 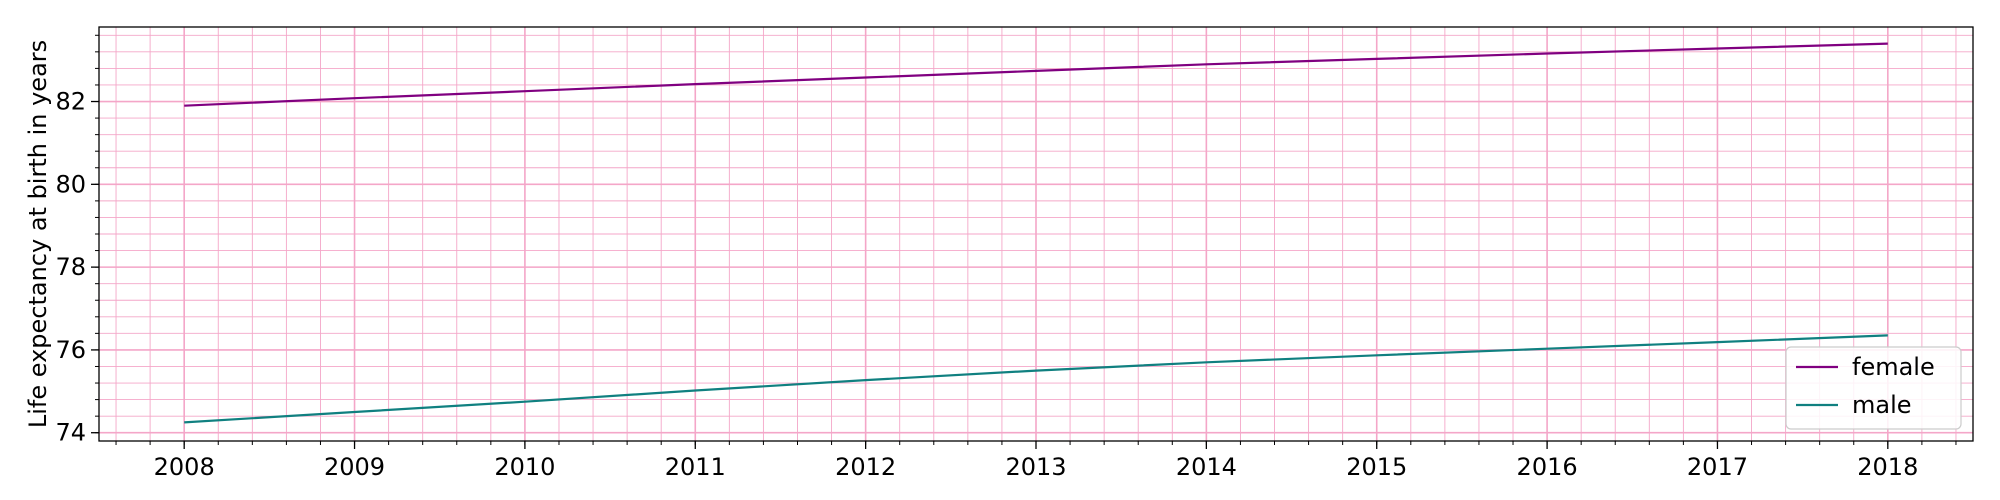 I want to click on y-tick-label: 78, so click(x=70, y=267).